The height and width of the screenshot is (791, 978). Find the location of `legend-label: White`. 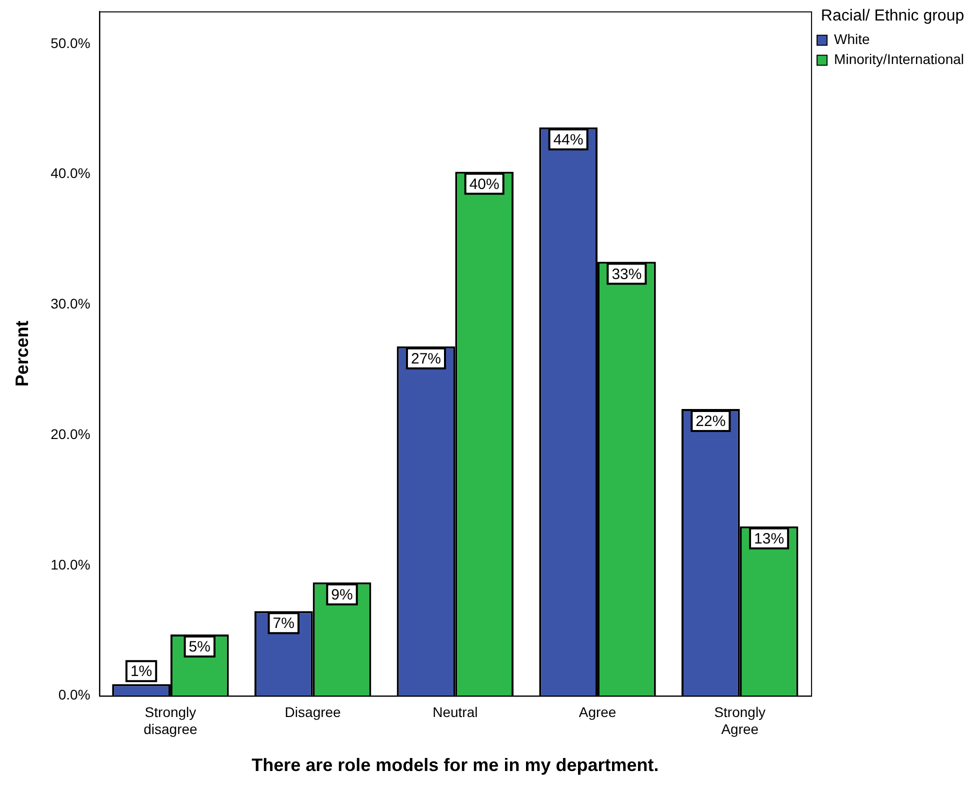

legend-label: White is located at coordinates (852, 39).